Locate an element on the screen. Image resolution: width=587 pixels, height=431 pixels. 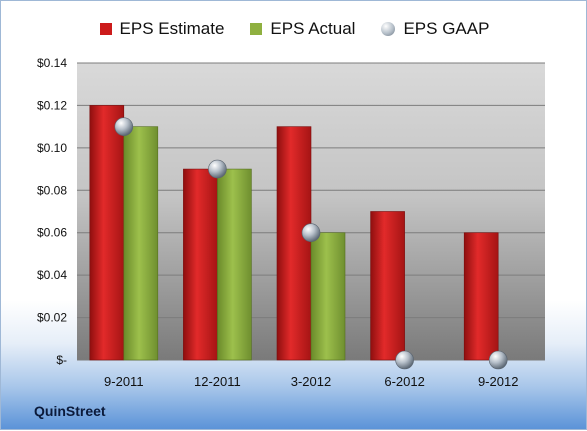
legend-item-actual: EPS Actual is located at coordinates (302, 29).